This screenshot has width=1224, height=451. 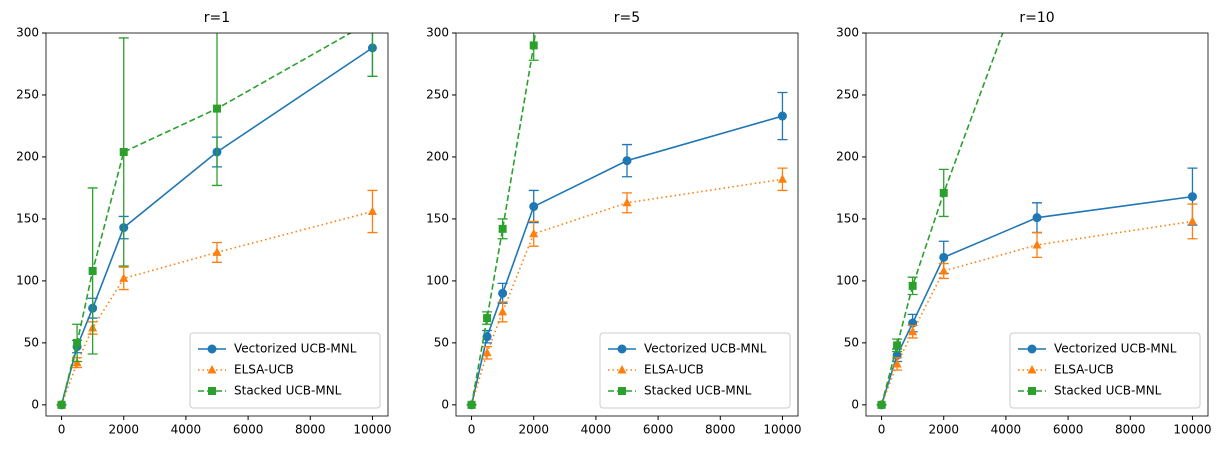 I want to click on chart-title: r=5, so click(x=627, y=18).